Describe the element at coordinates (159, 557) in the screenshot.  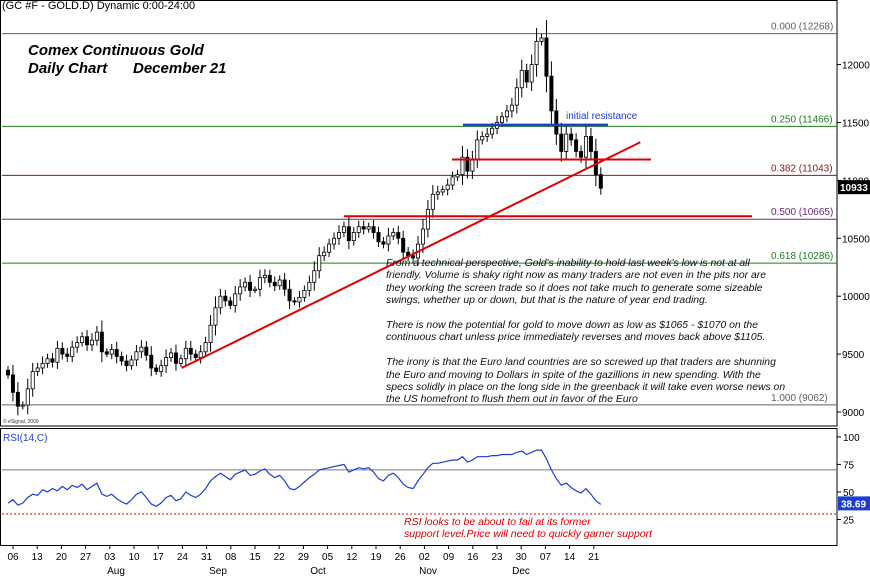
I see `date-axis-label: 17` at that location.